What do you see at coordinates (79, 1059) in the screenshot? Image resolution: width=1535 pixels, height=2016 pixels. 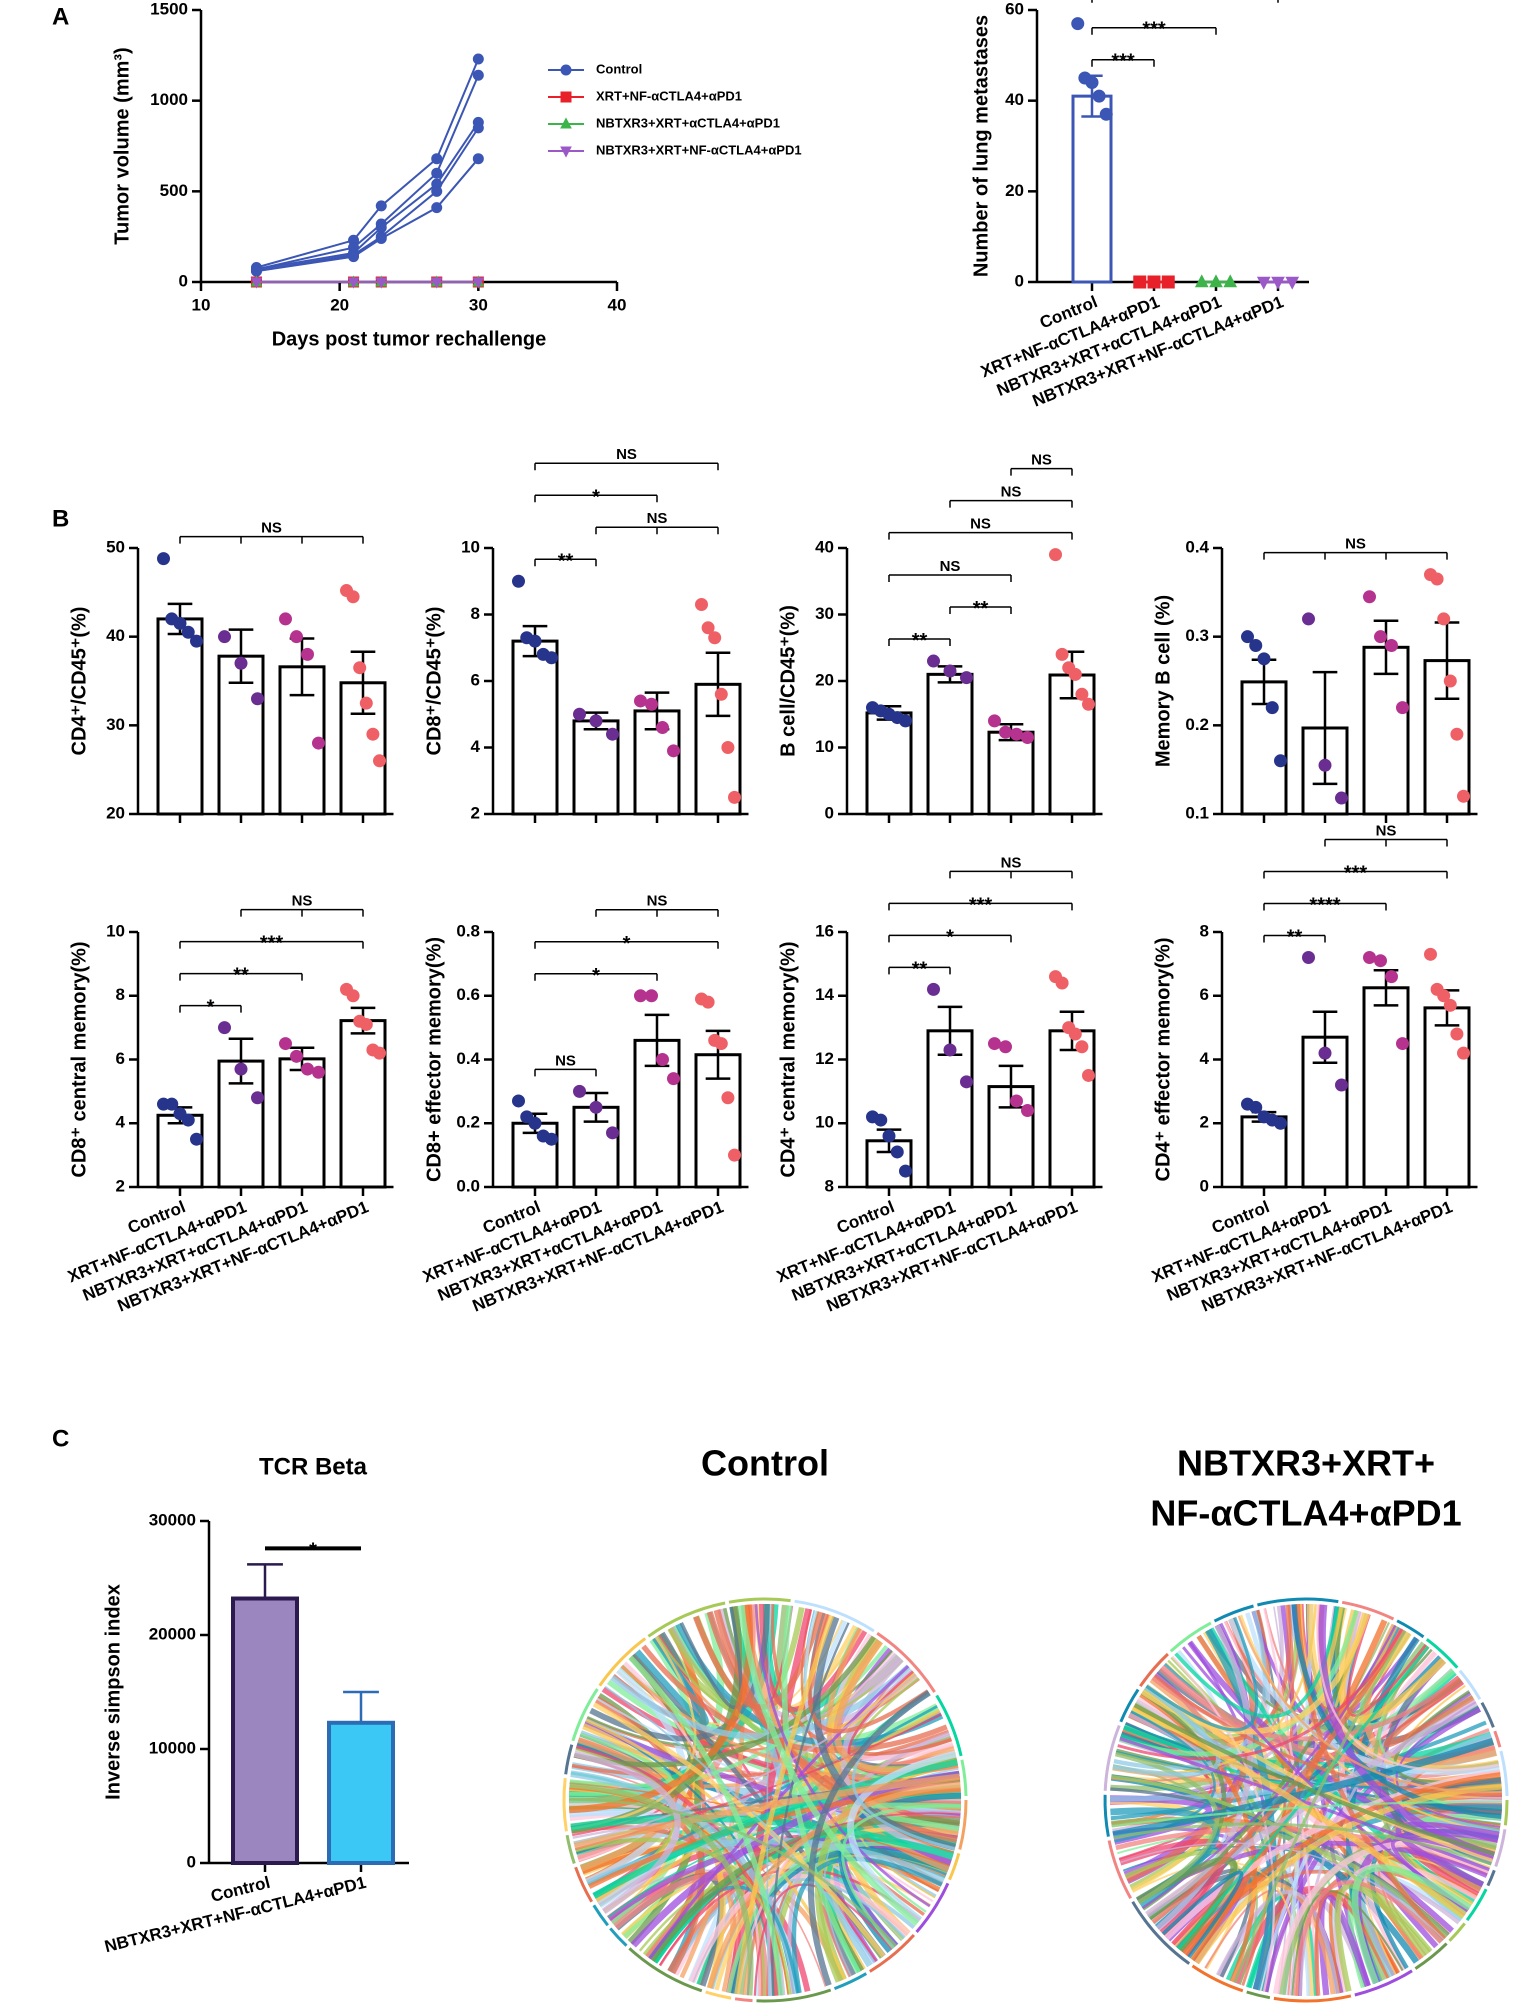 I see `y-axis-label: CD8⁺ central memory(%)` at bounding box center [79, 1059].